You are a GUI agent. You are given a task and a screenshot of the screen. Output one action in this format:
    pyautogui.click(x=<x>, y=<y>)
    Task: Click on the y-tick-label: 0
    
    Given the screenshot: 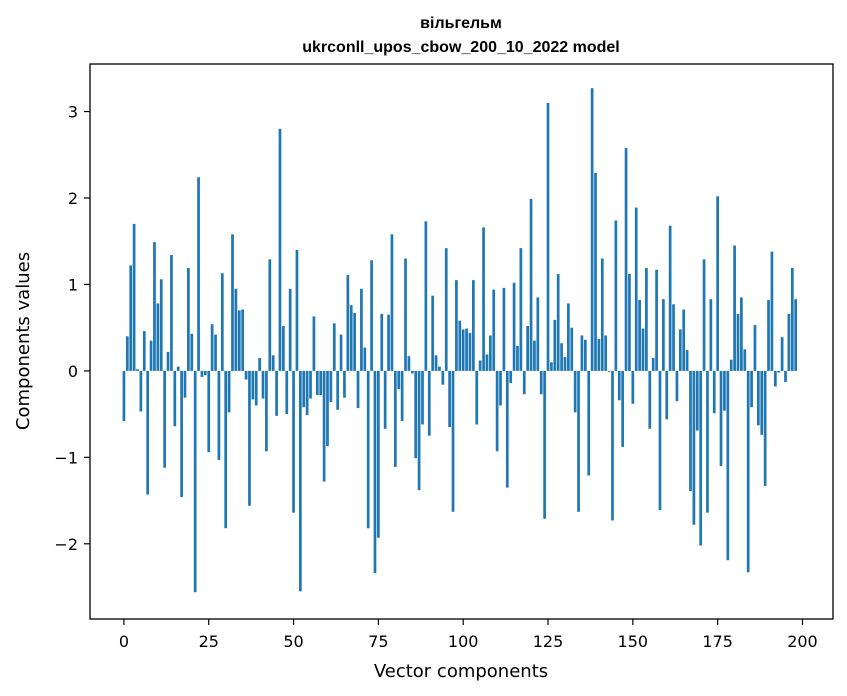 What is the action you would take?
    pyautogui.click(x=73, y=371)
    